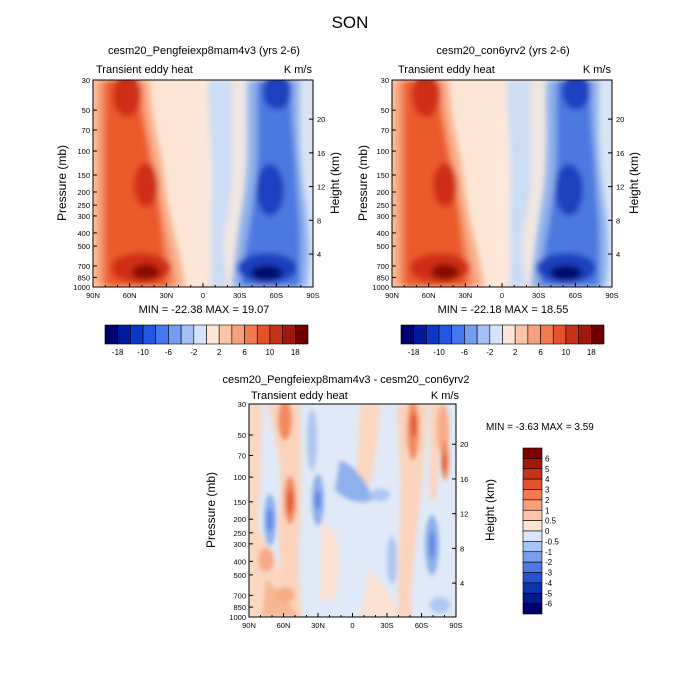 This screenshot has height=700, width=700. Describe the element at coordinates (421, 625) in the screenshot. I see `lat-tick-label: 60S` at that location.